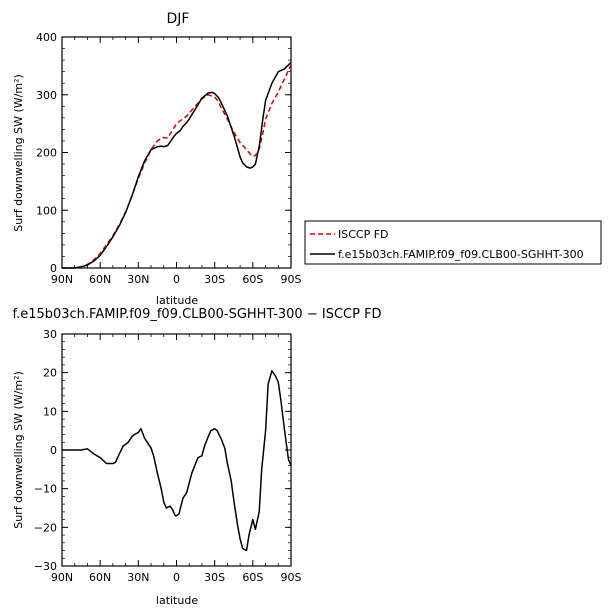  What do you see at coordinates (46, 95) in the screenshot?
I see `y-tick-label: 300` at bounding box center [46, 95].